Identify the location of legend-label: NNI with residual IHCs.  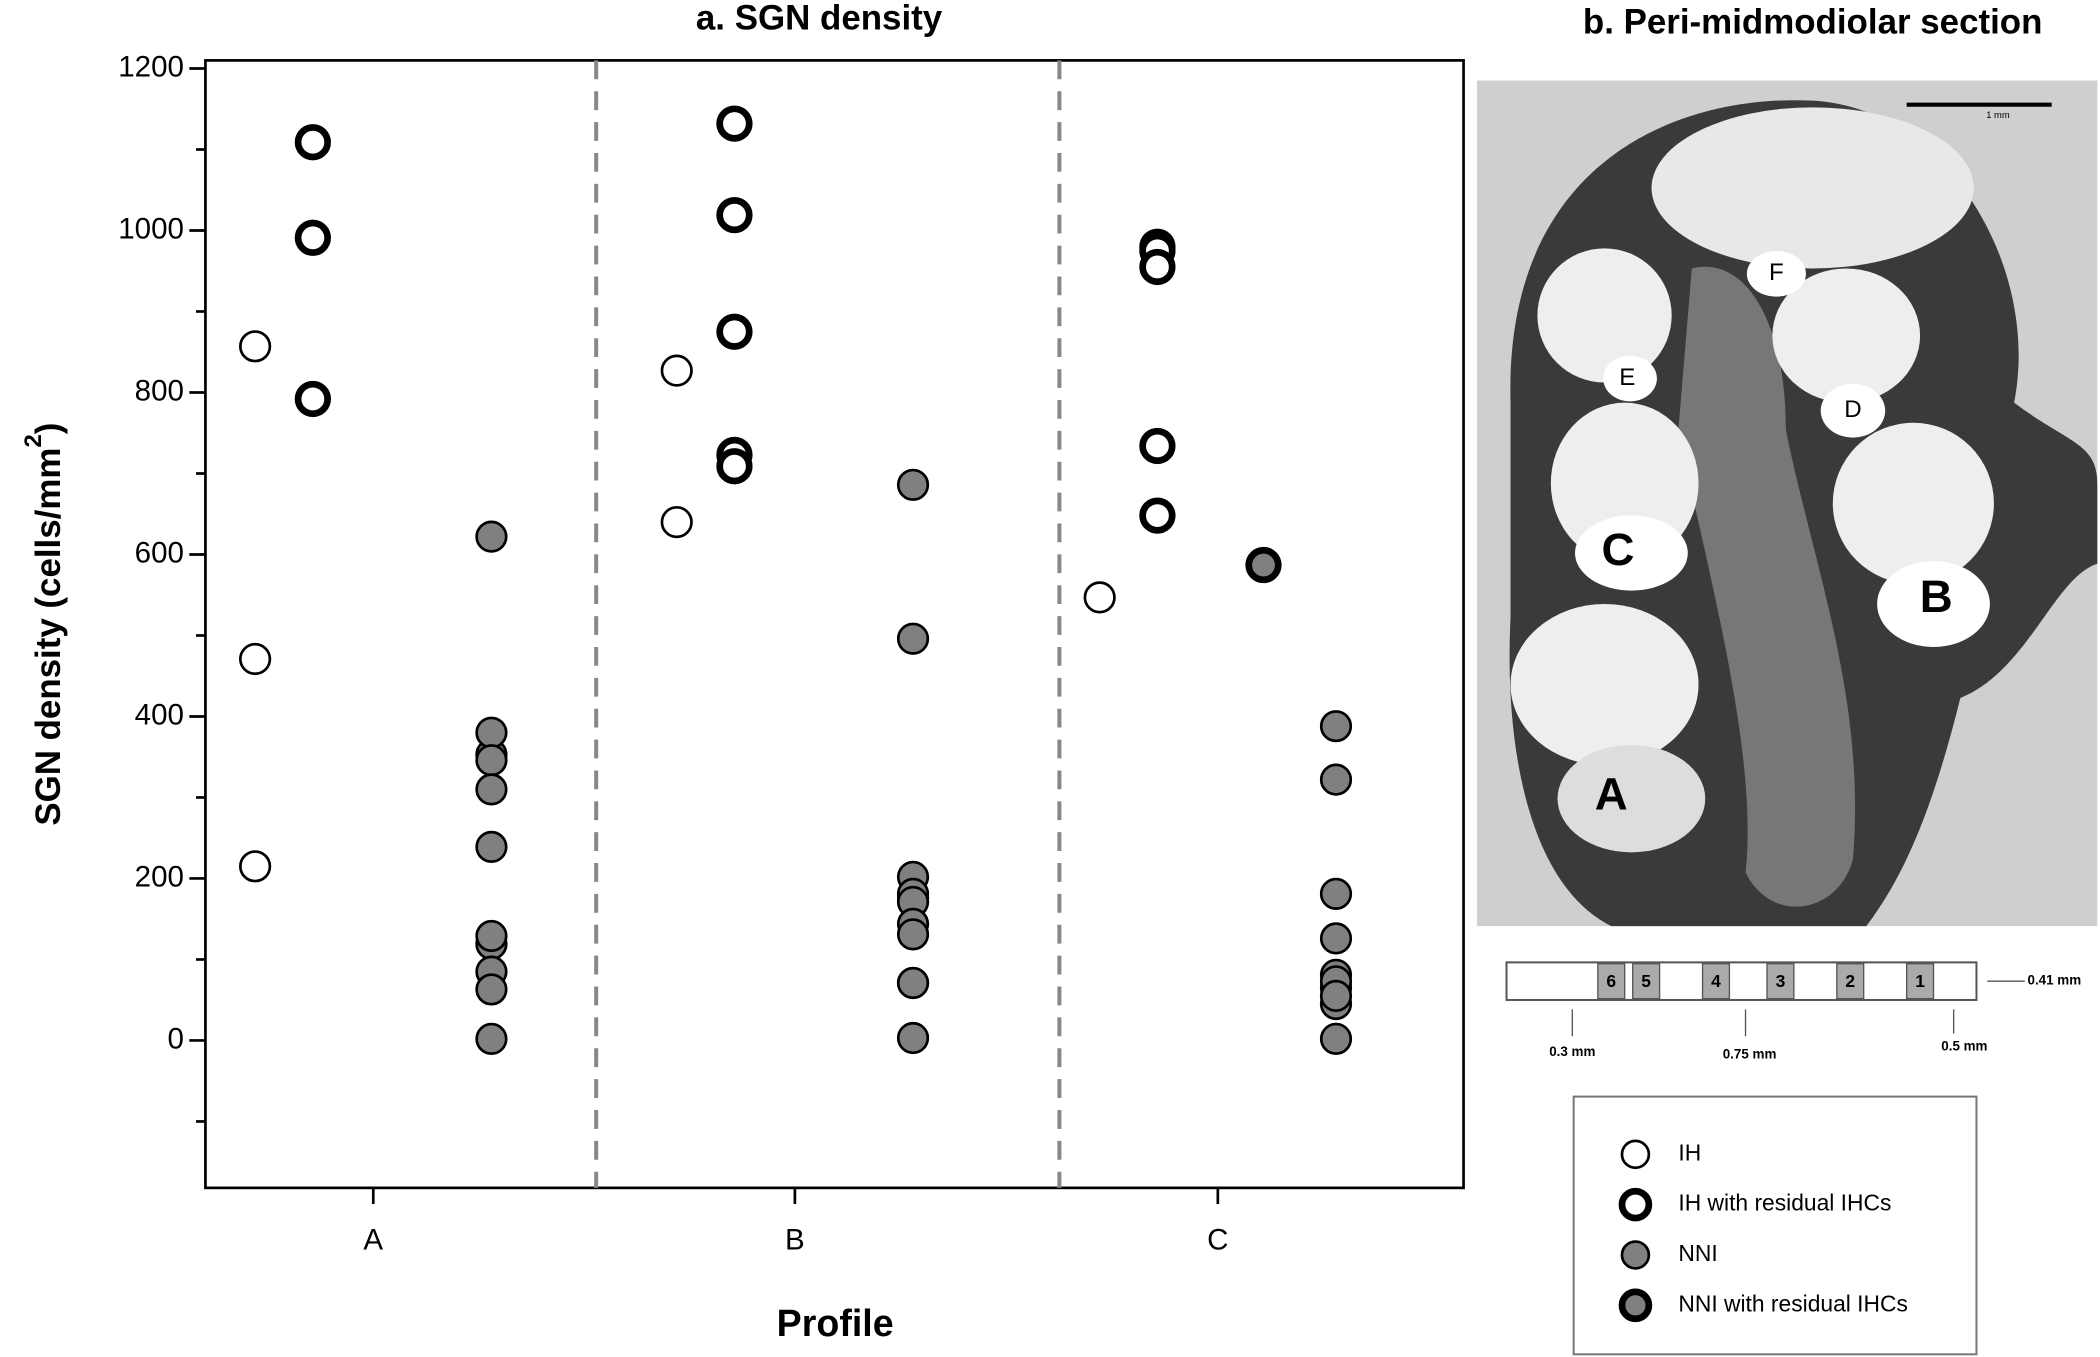
(1792, 1303).